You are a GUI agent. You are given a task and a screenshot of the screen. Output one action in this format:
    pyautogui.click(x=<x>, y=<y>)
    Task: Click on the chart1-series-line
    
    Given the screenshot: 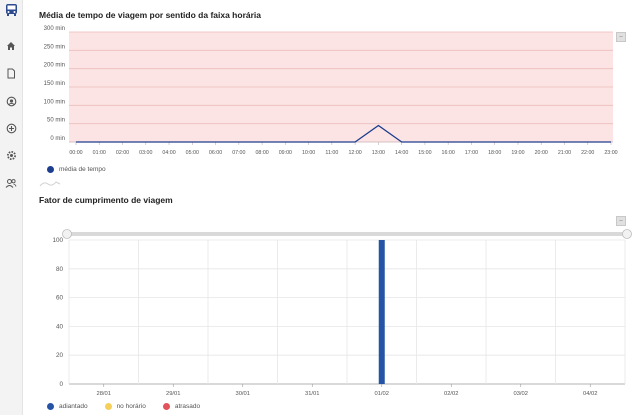 What is the action you would take?
    pyautogui.click(x=343, y=133)
    